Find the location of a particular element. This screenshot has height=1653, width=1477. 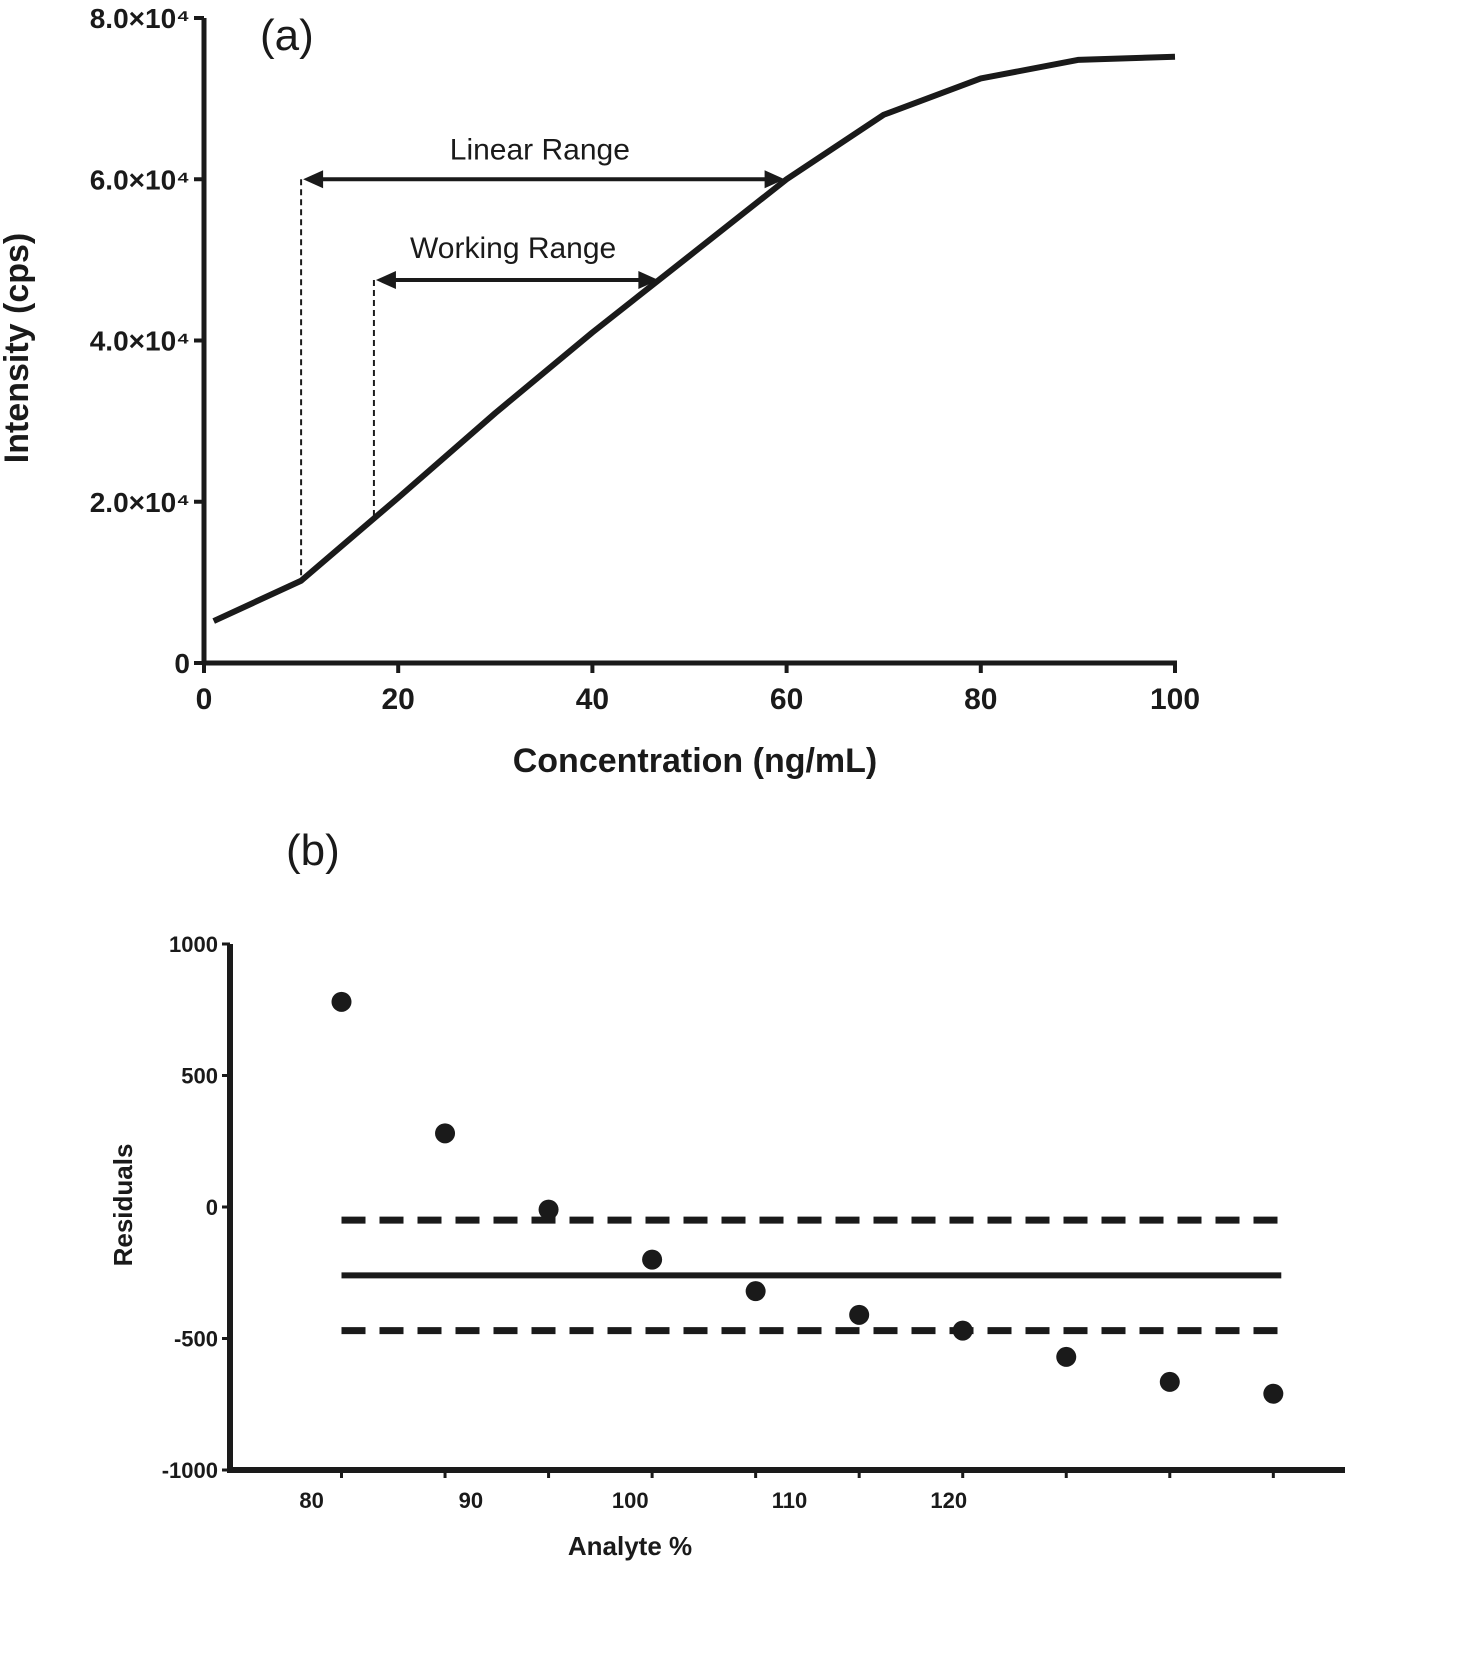

panel-a-working-range-label: Working Range is located at coordinates (513, 248).